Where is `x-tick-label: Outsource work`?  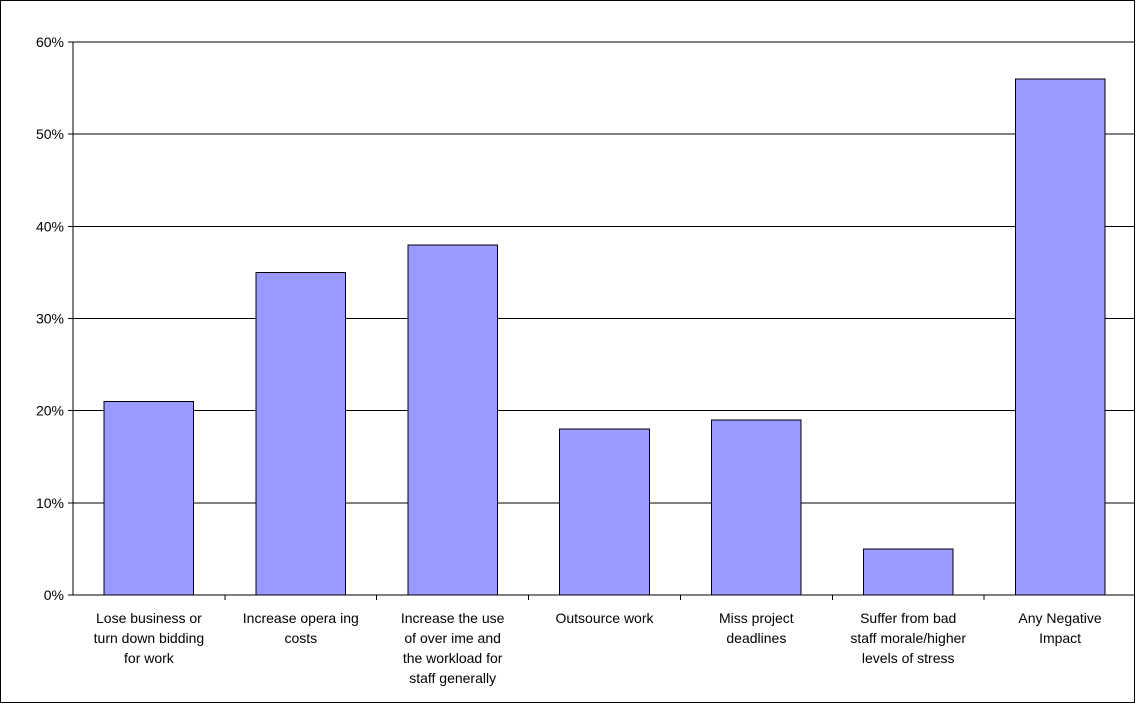 x-tick-label: Outsource work is located at coordinates (604, 618).